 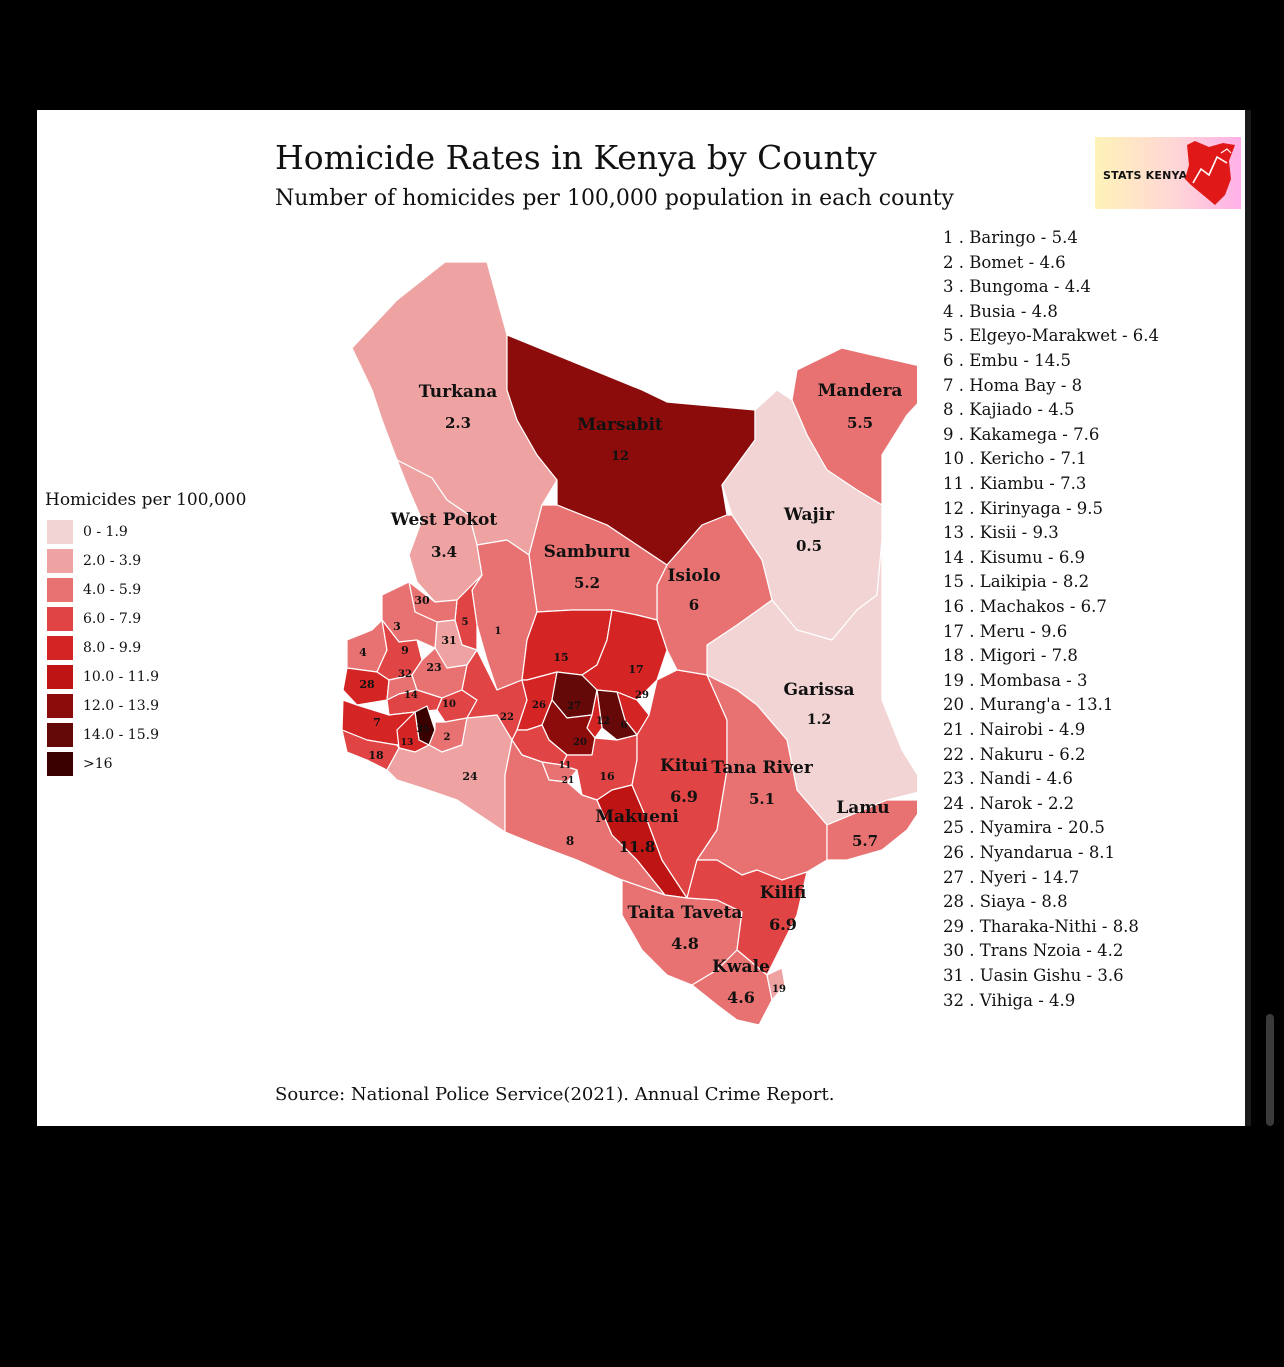 What do you see at coordinates (363, 652) in the screenshot?
I see `marker-4: 4` at bounding box center [363, 652].